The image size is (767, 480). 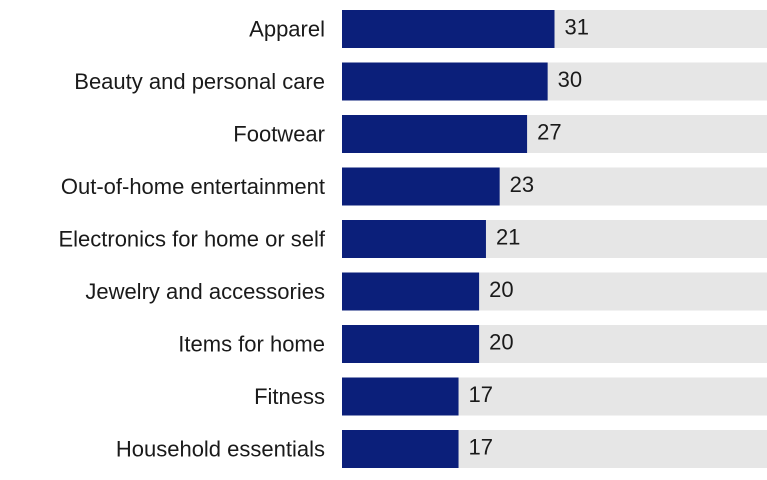 What do you see at coordinates (508, 237) in the screenshot?
I see `data-label: 21` at bounding box center [508, 237].